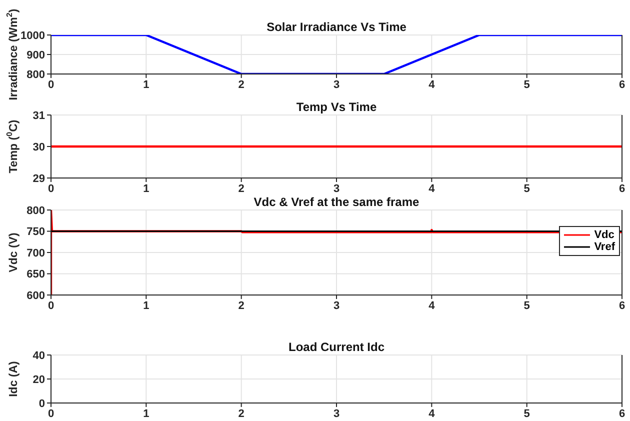  Describe the element at coordinates (35, 232) in the screenshot. I see `y-tick-label: 750` at that location.